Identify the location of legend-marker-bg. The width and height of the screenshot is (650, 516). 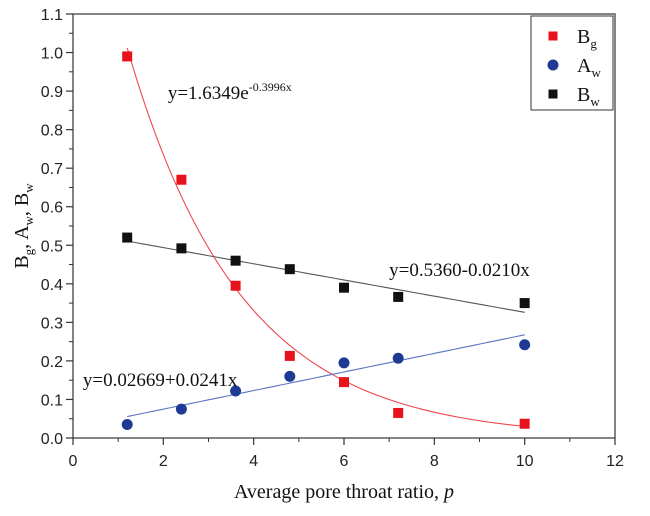
(553, 36).